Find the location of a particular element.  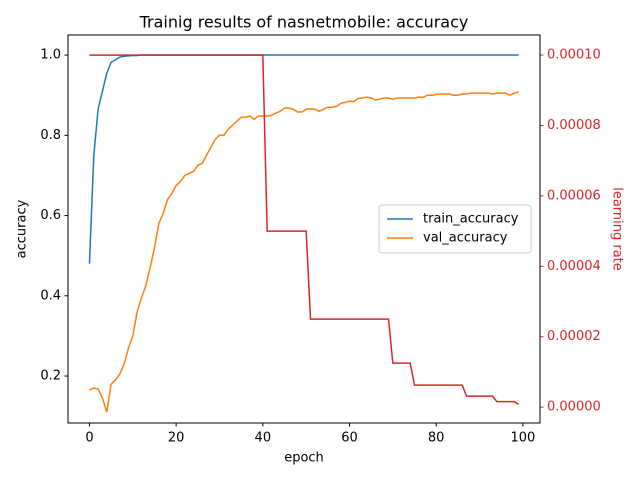

y2-tick-label: 0.00010 is located at coordinates (574, 55).